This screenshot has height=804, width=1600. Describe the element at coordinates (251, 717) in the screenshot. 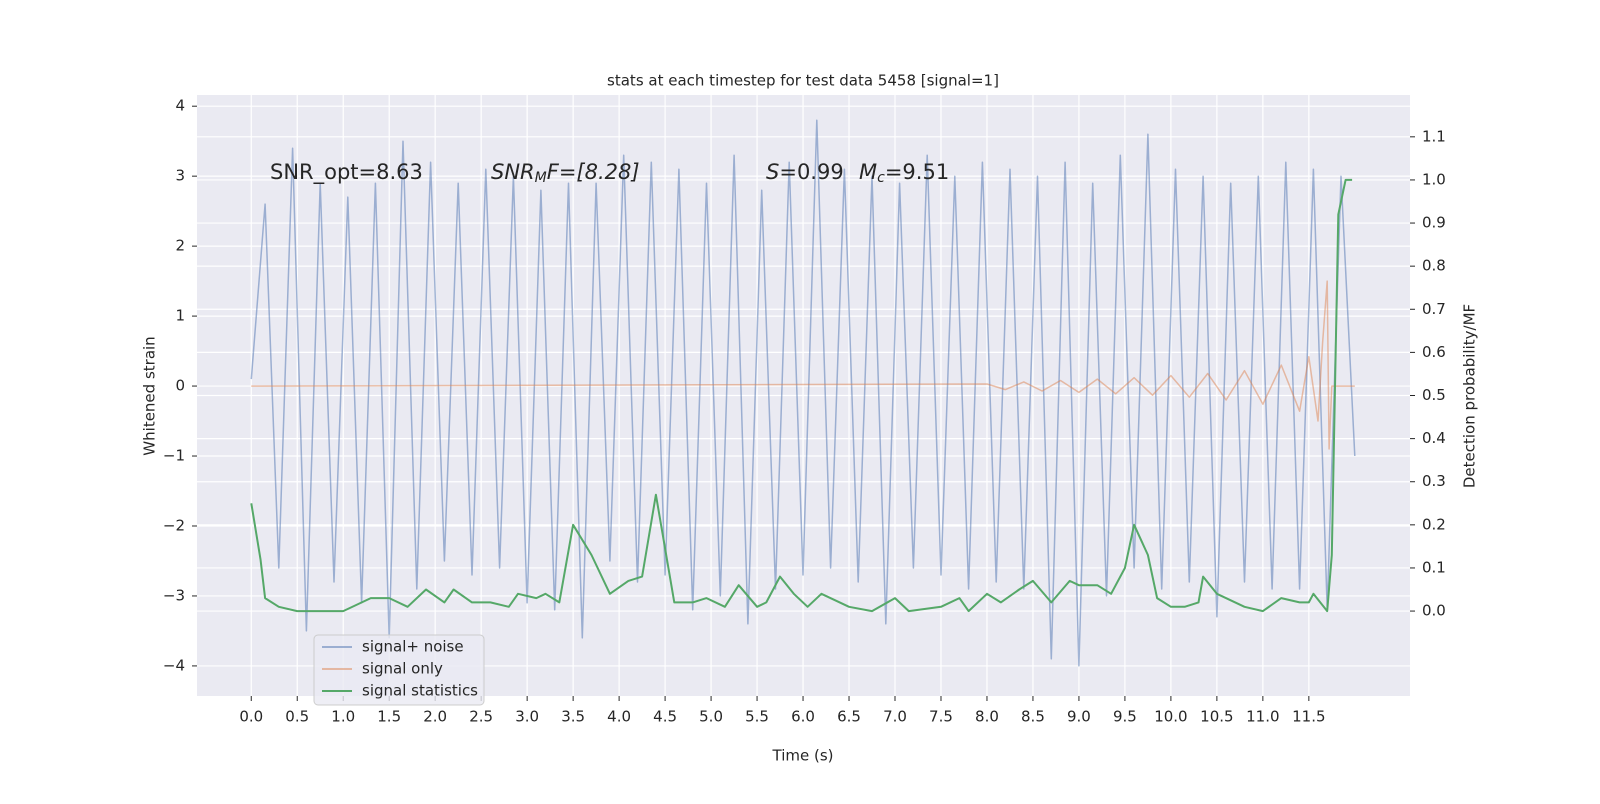

I see `x-tick-label: 0.0` at that location.